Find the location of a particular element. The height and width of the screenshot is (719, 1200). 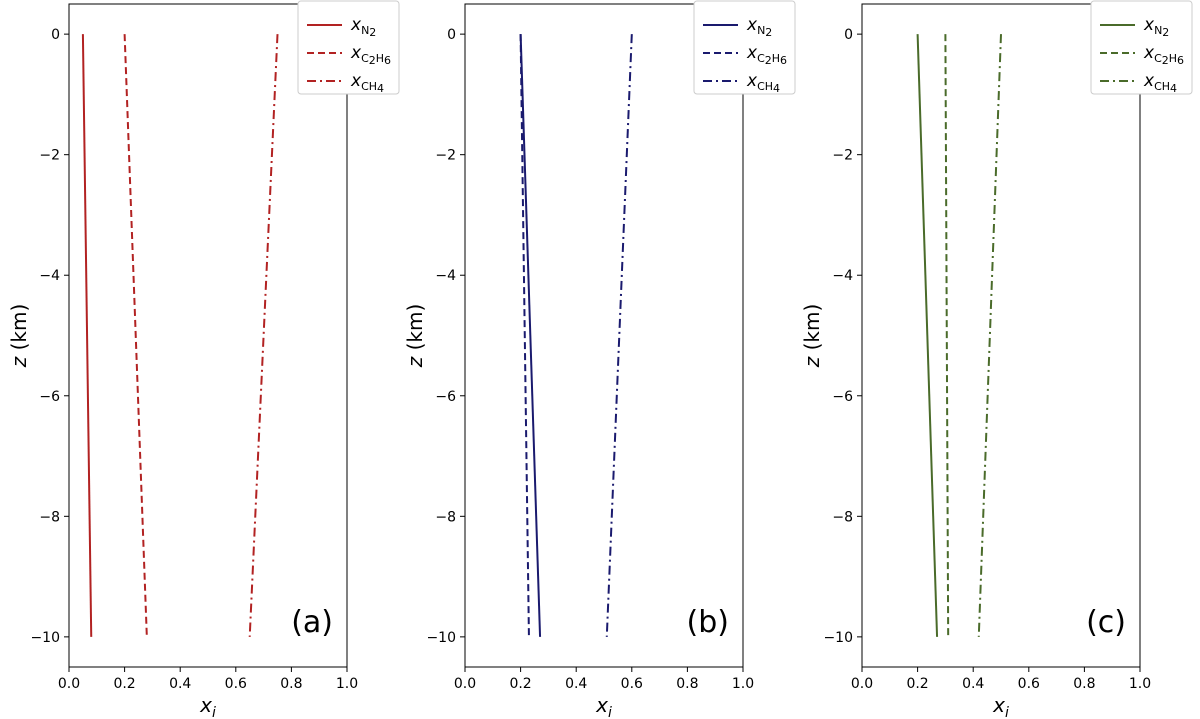

panel-label: (a) is located at coordinates (312, 622).